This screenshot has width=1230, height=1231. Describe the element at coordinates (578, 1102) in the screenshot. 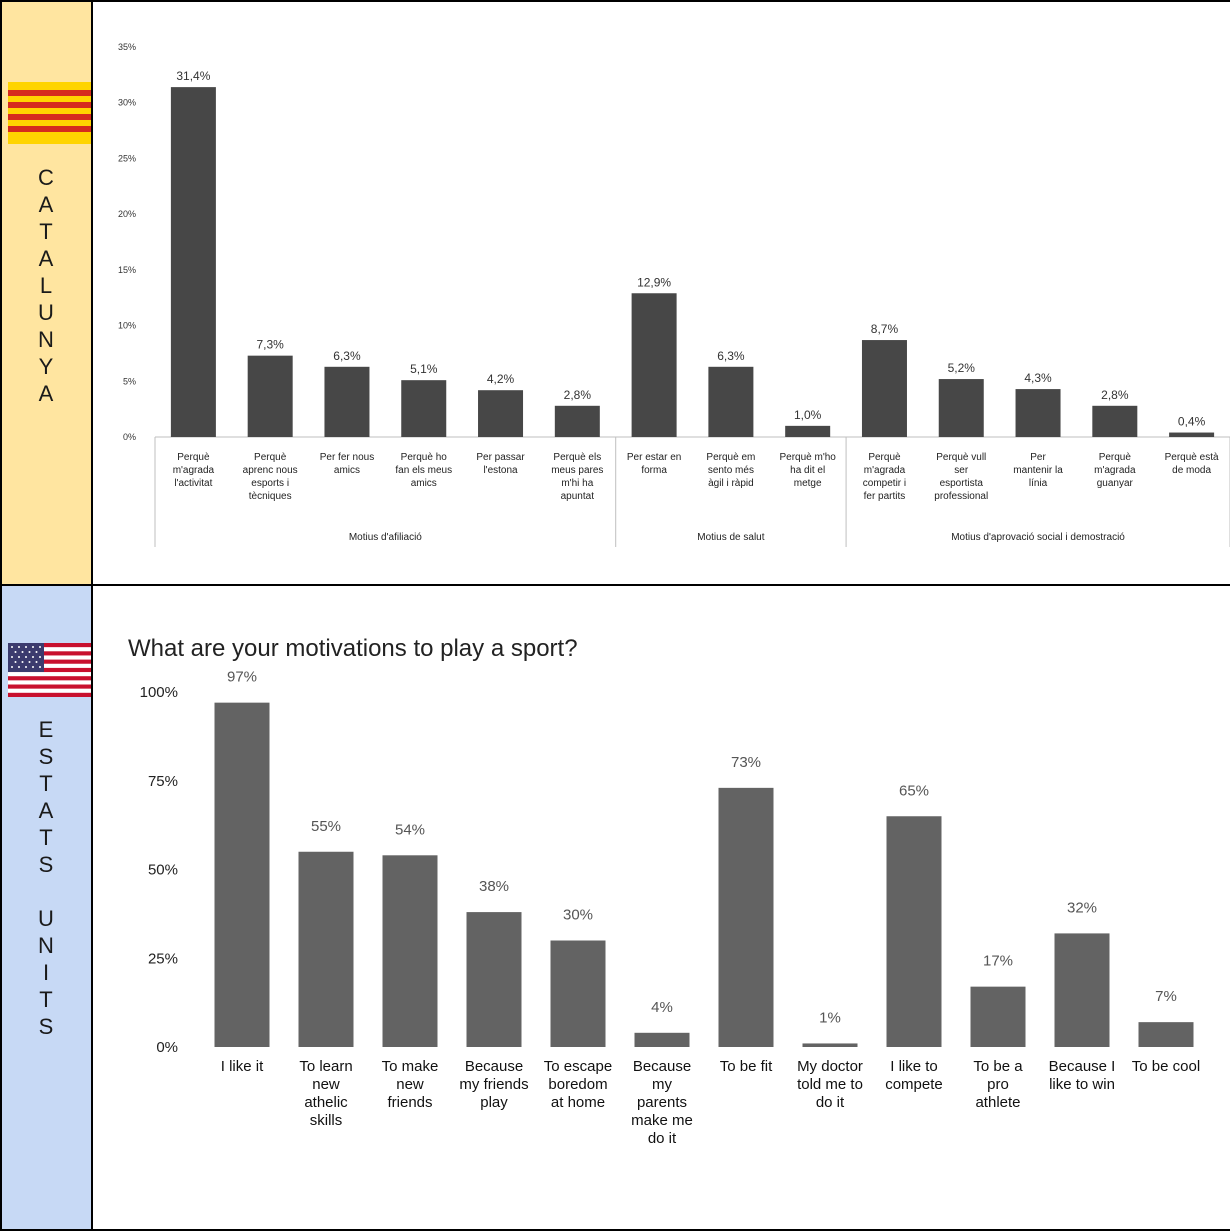

I see `category-label: at home` at that location.